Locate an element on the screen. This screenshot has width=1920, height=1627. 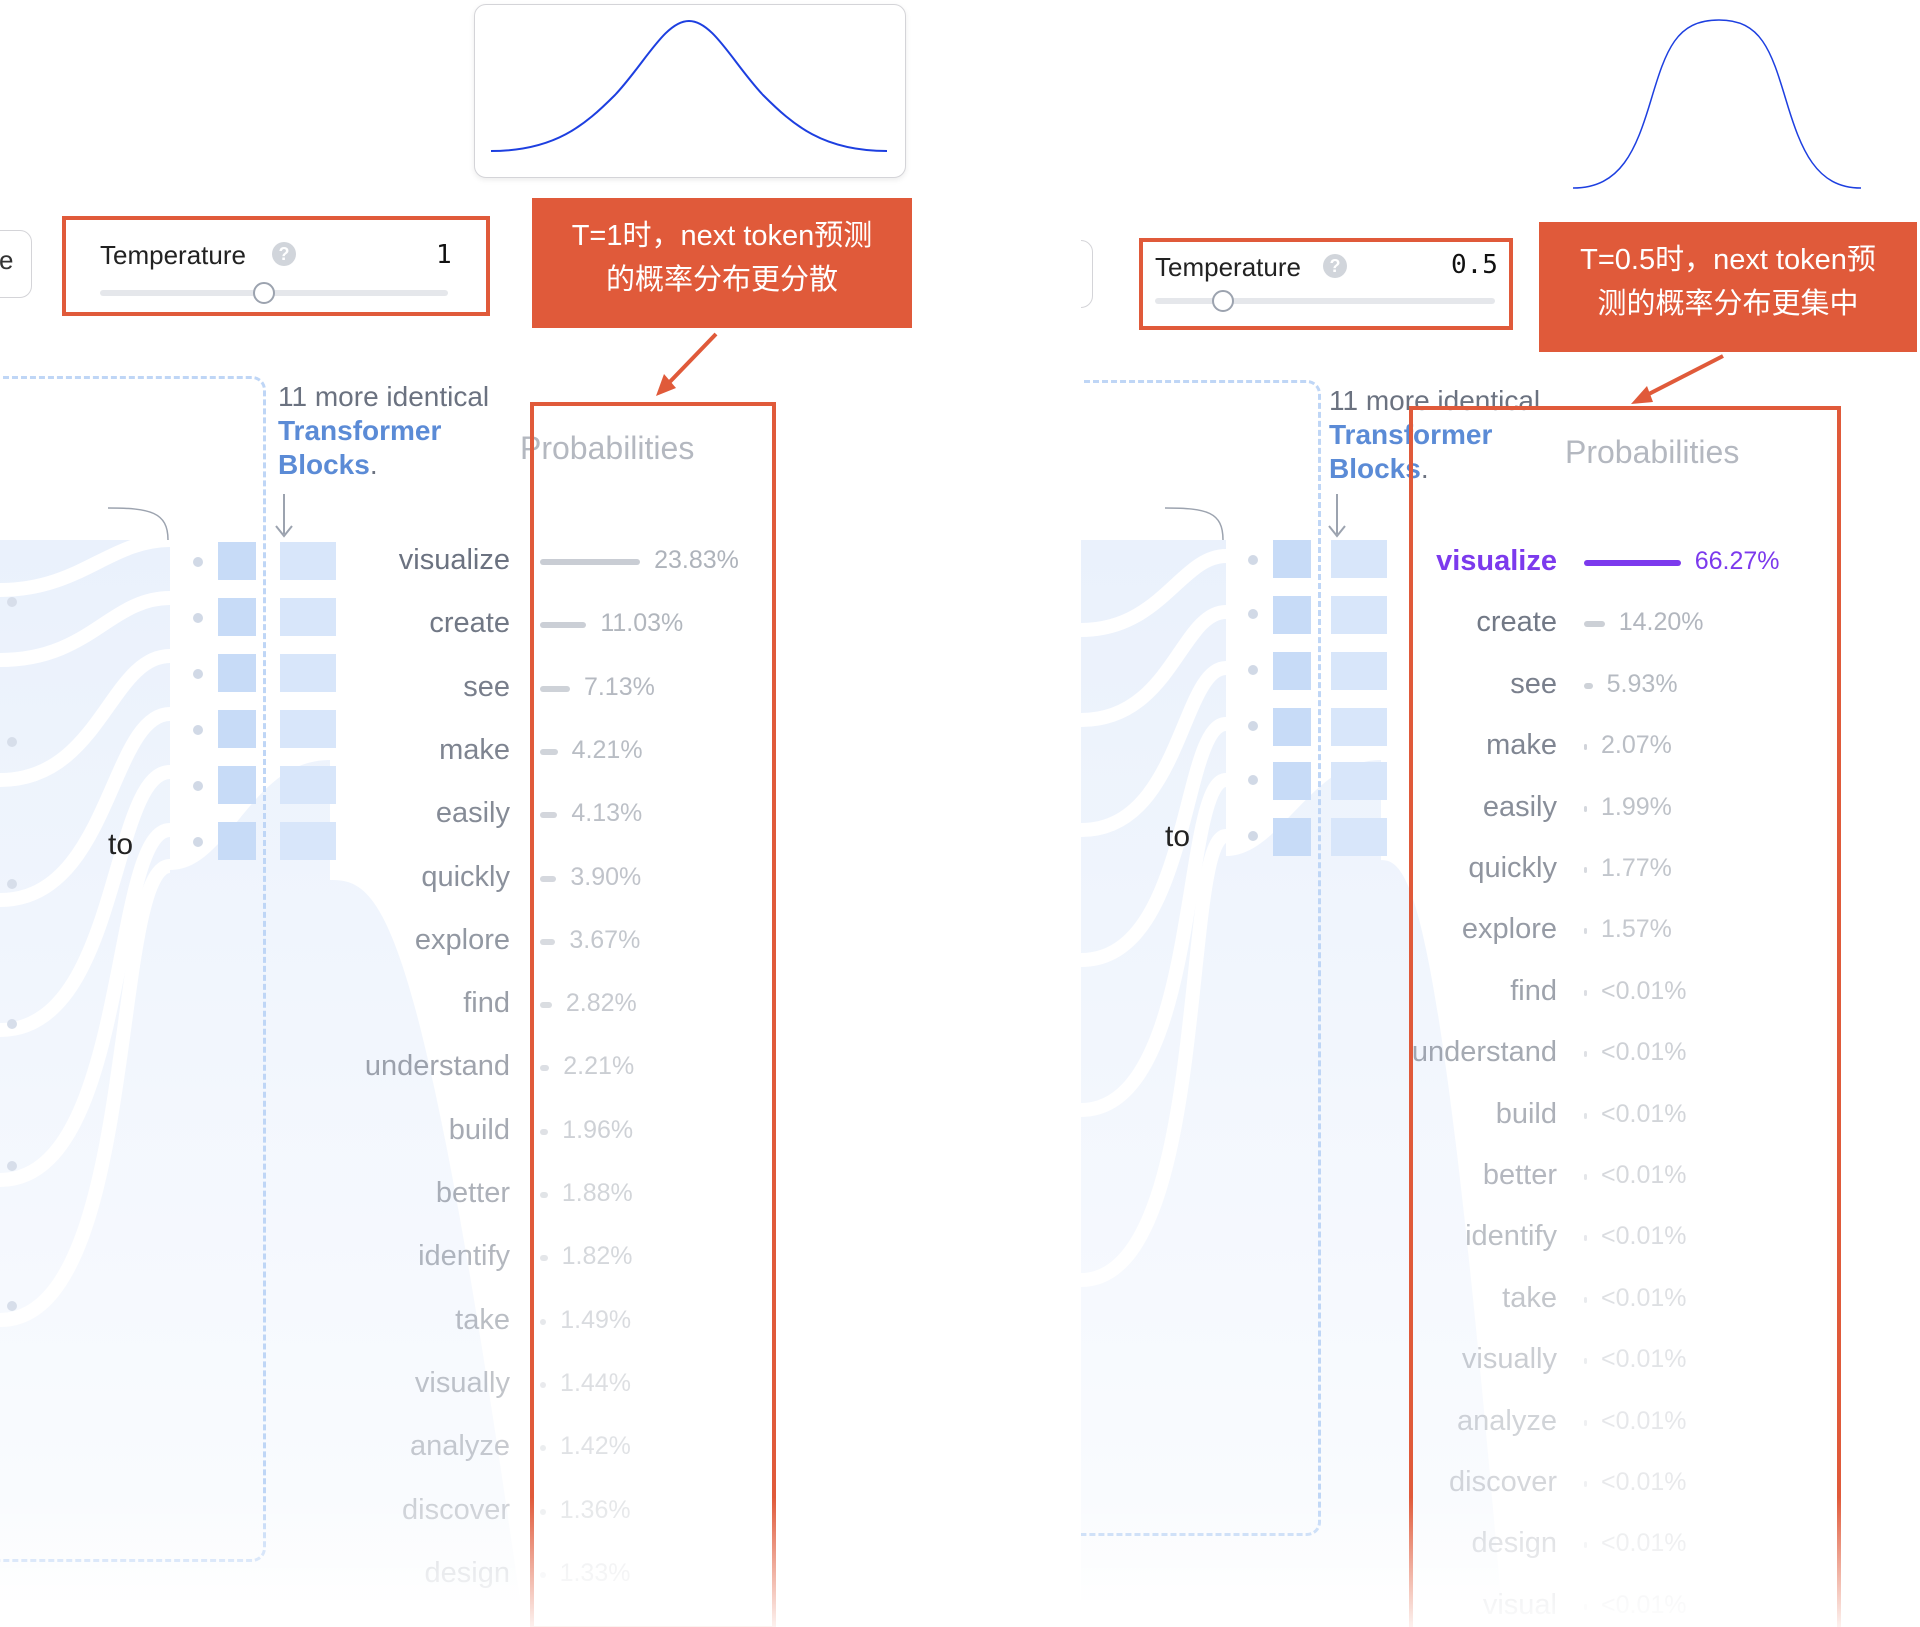
probability-word: easily is located at coordinates (472, 813).